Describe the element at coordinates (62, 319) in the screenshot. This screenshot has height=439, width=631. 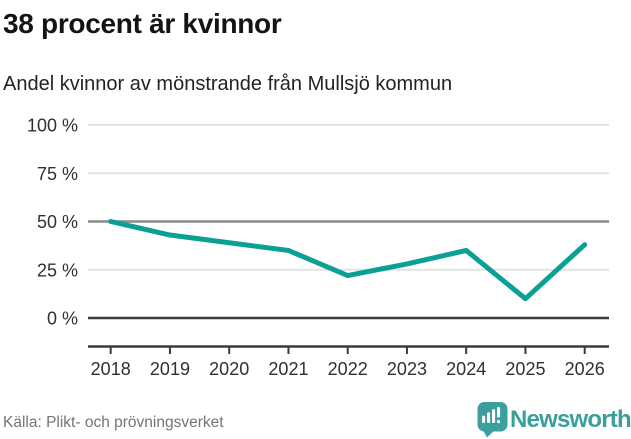
I see `y-tick-label: 0 %` at that location.